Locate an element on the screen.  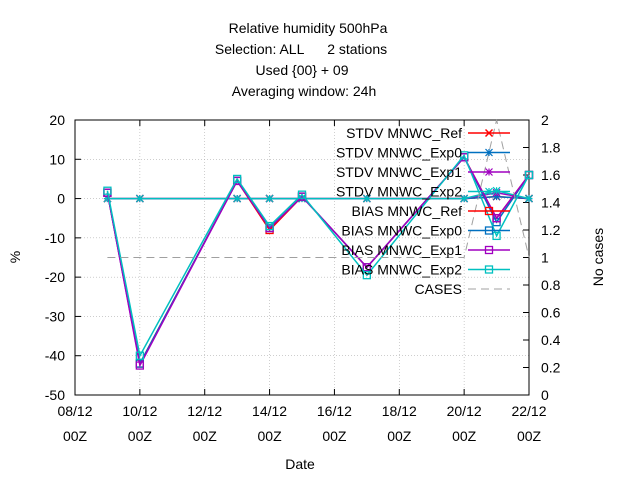
y2-tick-label: 1.6 is located at coordinates (551, 175).